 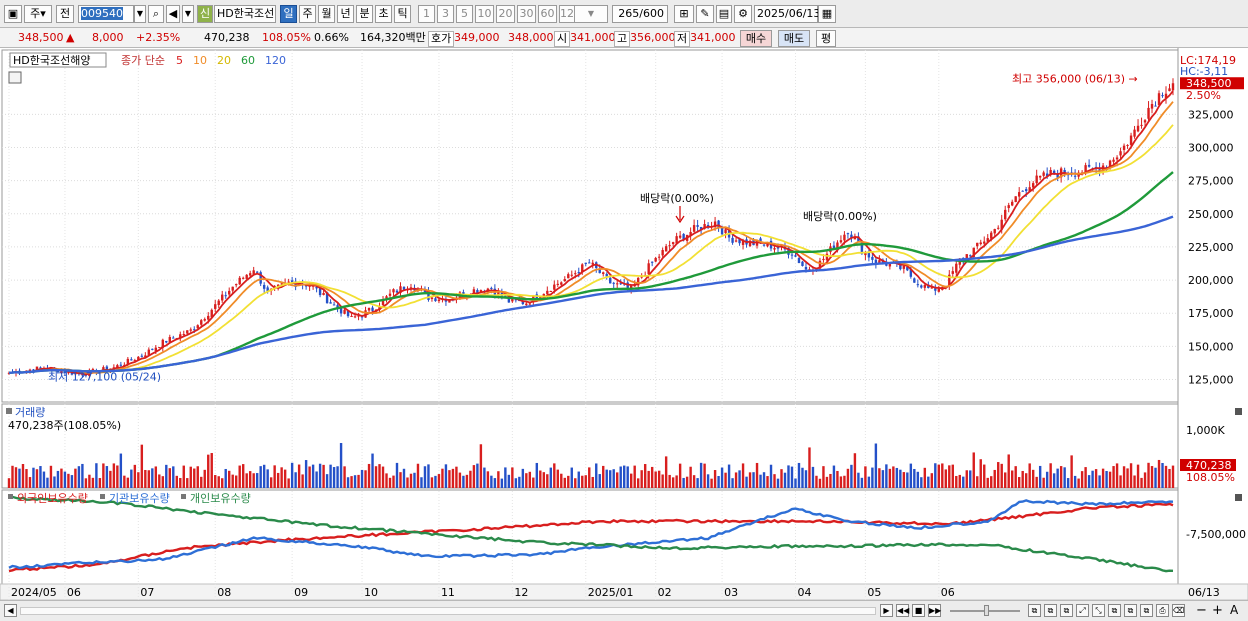 What do you see at coordinates (787, 14) in the screenshot?
I see `date-field: 2025/06/13` at bounding box center [787, 14].